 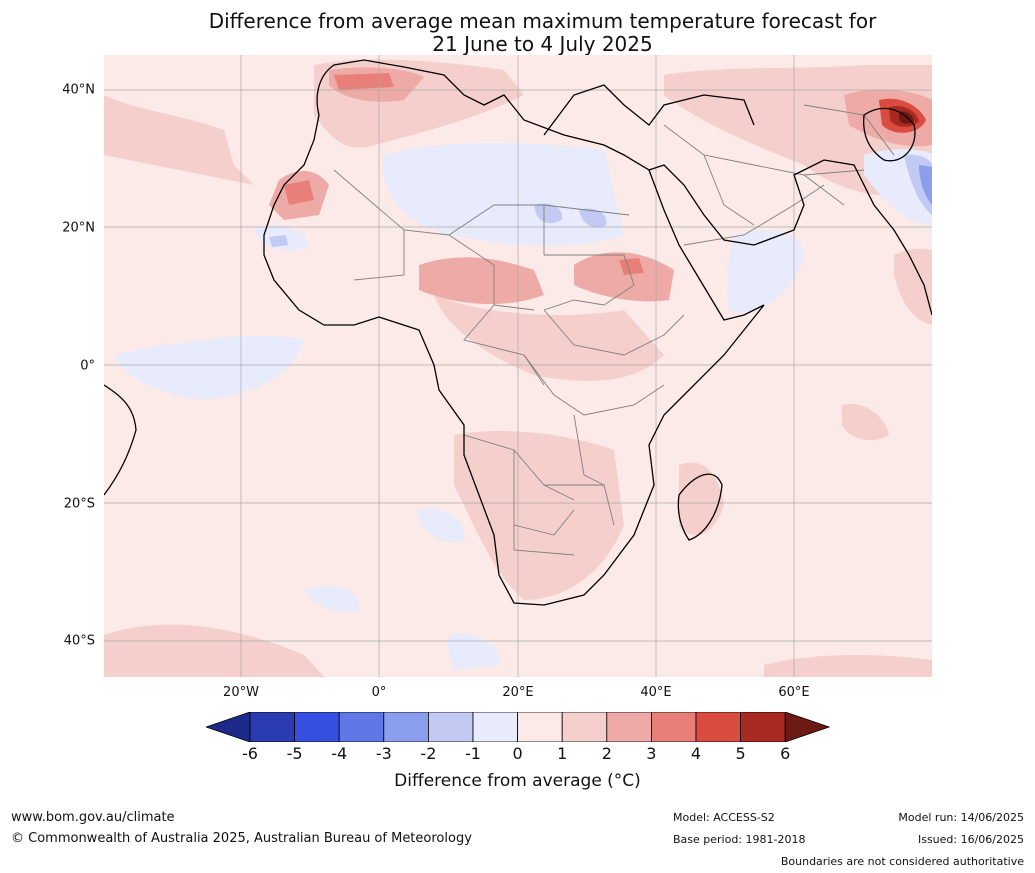 I want to click on footer-model-run: Model run: 14/06/2025, so click(x=961, y=817).